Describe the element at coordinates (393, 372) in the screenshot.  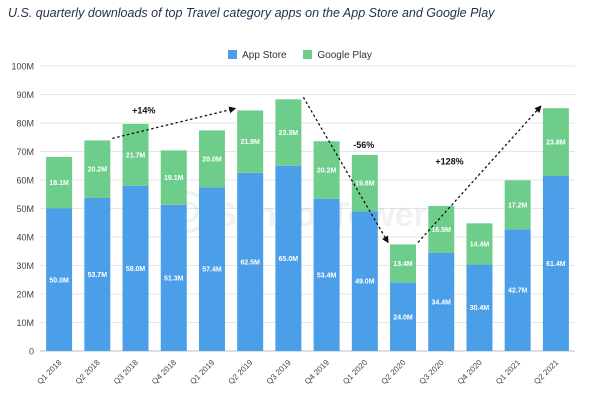
I see `x-tick-label: Q2 2020` at that location.